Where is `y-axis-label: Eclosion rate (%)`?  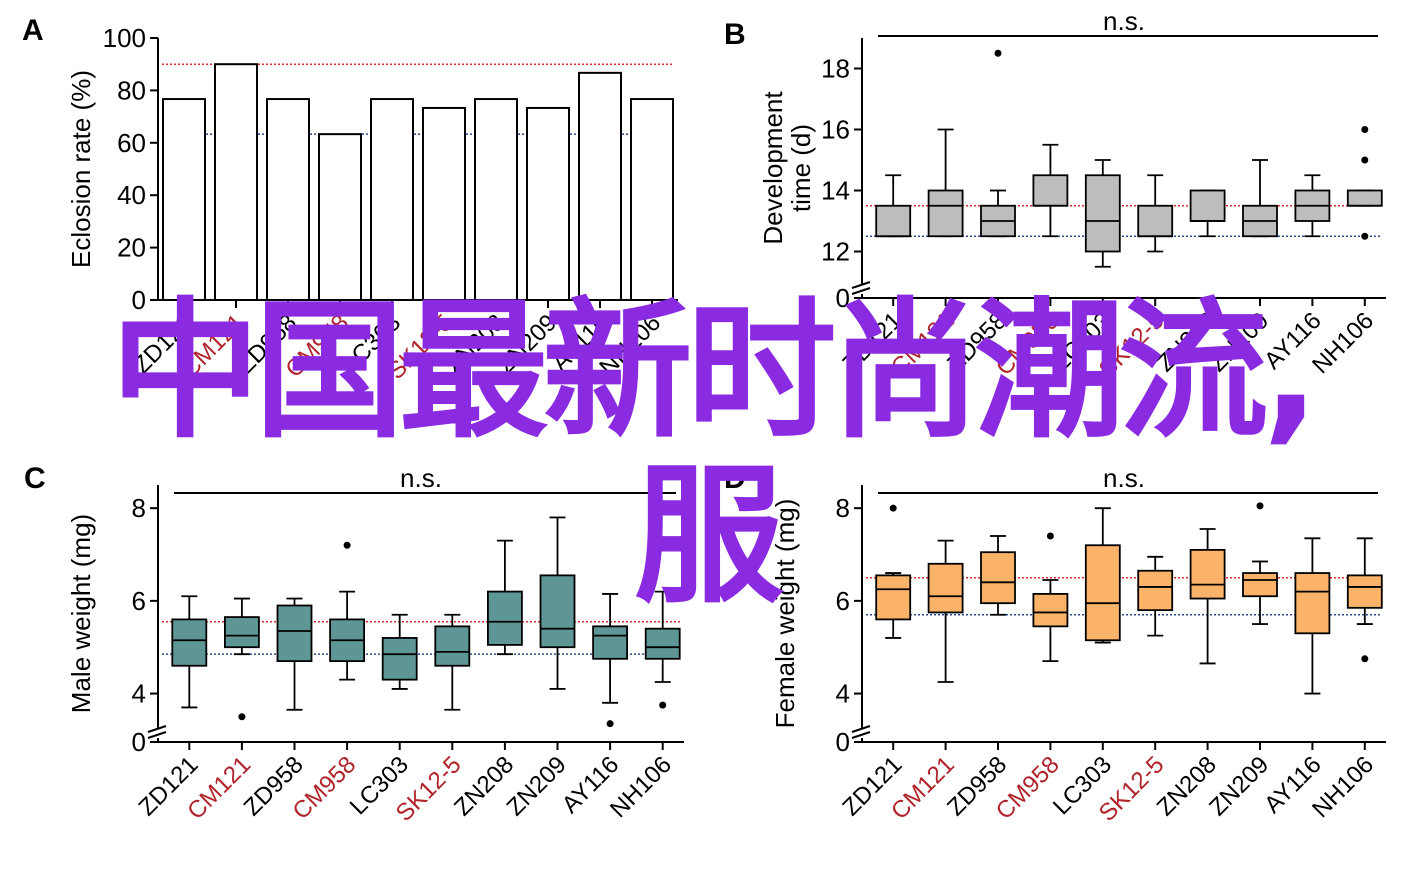
y-axis-label: Eclosion rate (%) is located at coordinates (81, 169).